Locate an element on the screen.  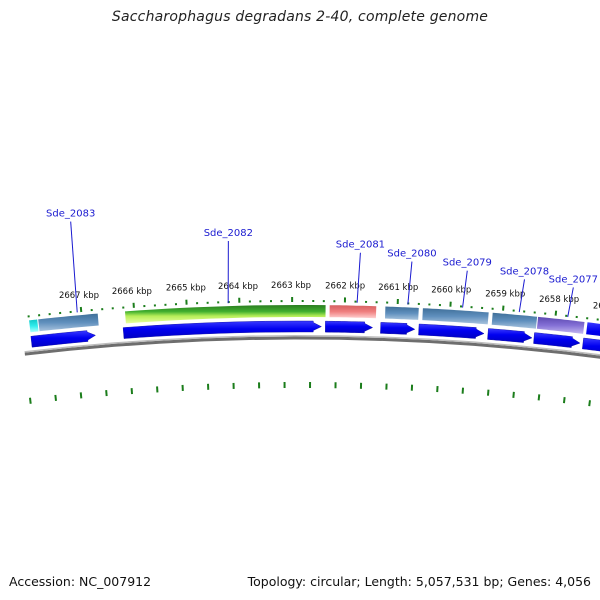
kbp-label: 2660 kbp is located at coordinates (451, 291).